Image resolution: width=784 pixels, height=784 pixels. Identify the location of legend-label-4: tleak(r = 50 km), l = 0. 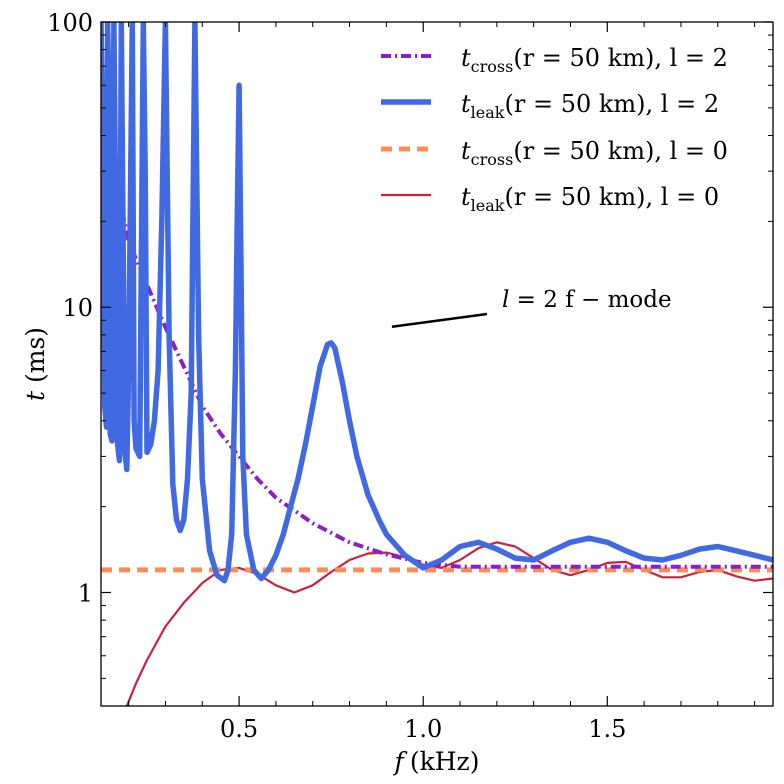
(590, 199).